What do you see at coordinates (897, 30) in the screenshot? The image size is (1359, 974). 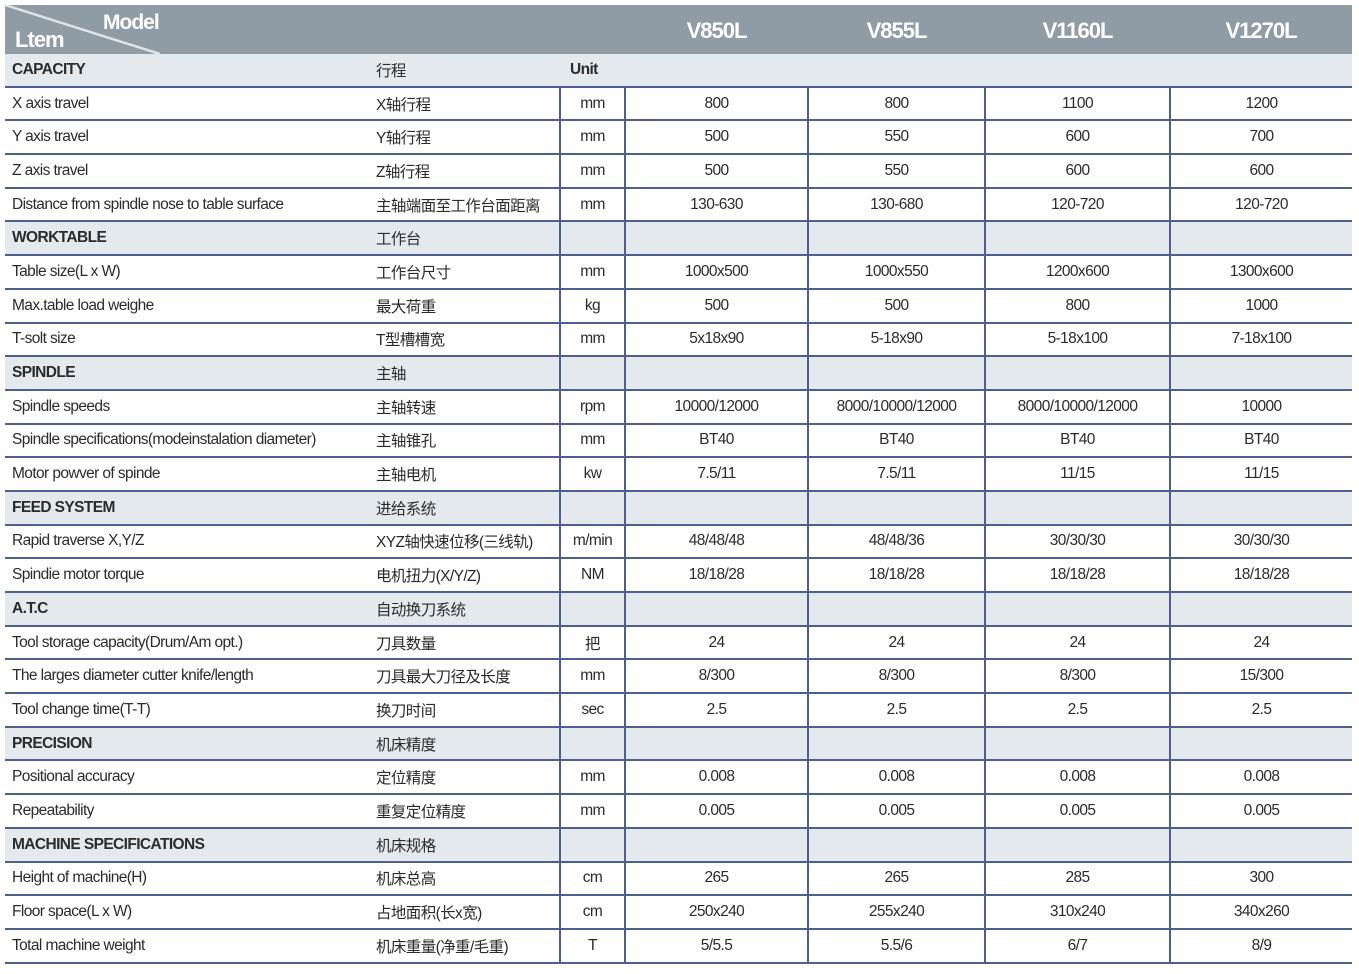 I see `model-header: V855L` at bounding box center [897, 30].